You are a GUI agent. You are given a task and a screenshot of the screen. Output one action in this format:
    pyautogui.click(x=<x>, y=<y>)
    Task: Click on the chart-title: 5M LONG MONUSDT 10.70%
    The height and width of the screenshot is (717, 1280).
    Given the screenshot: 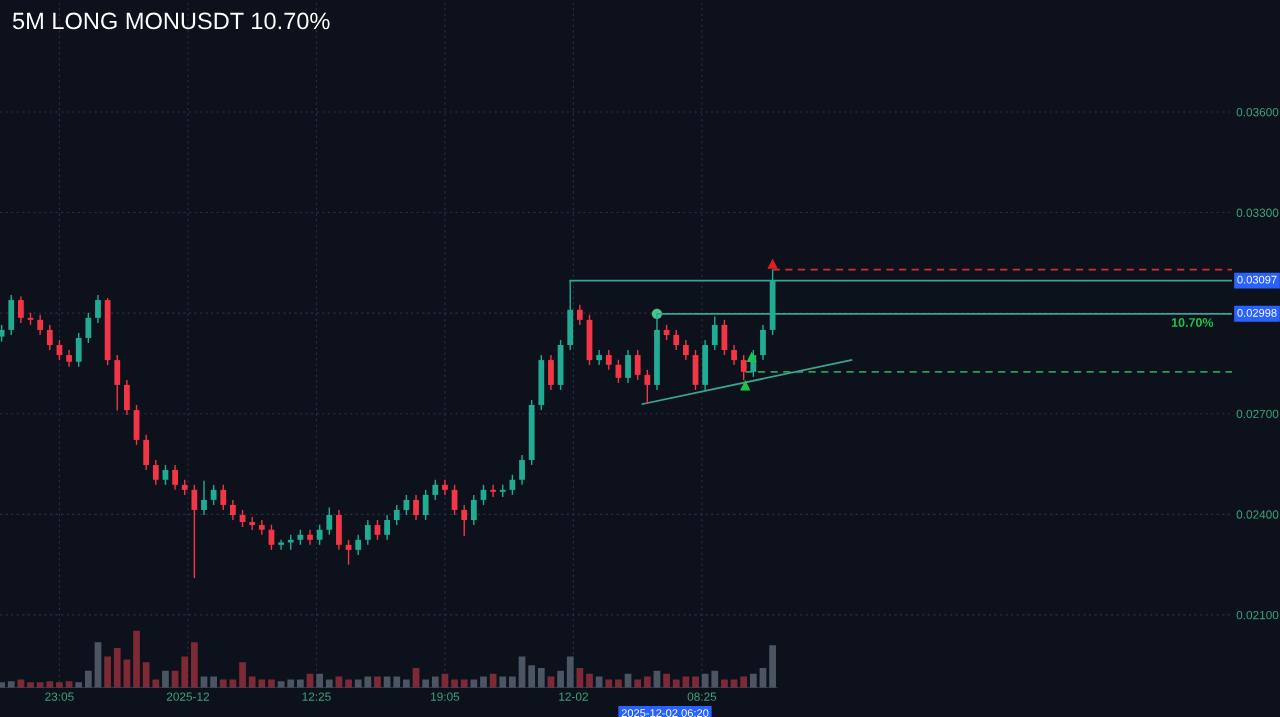 What is the action you would take?
    pyautogui.click(x=171, y=21)
    